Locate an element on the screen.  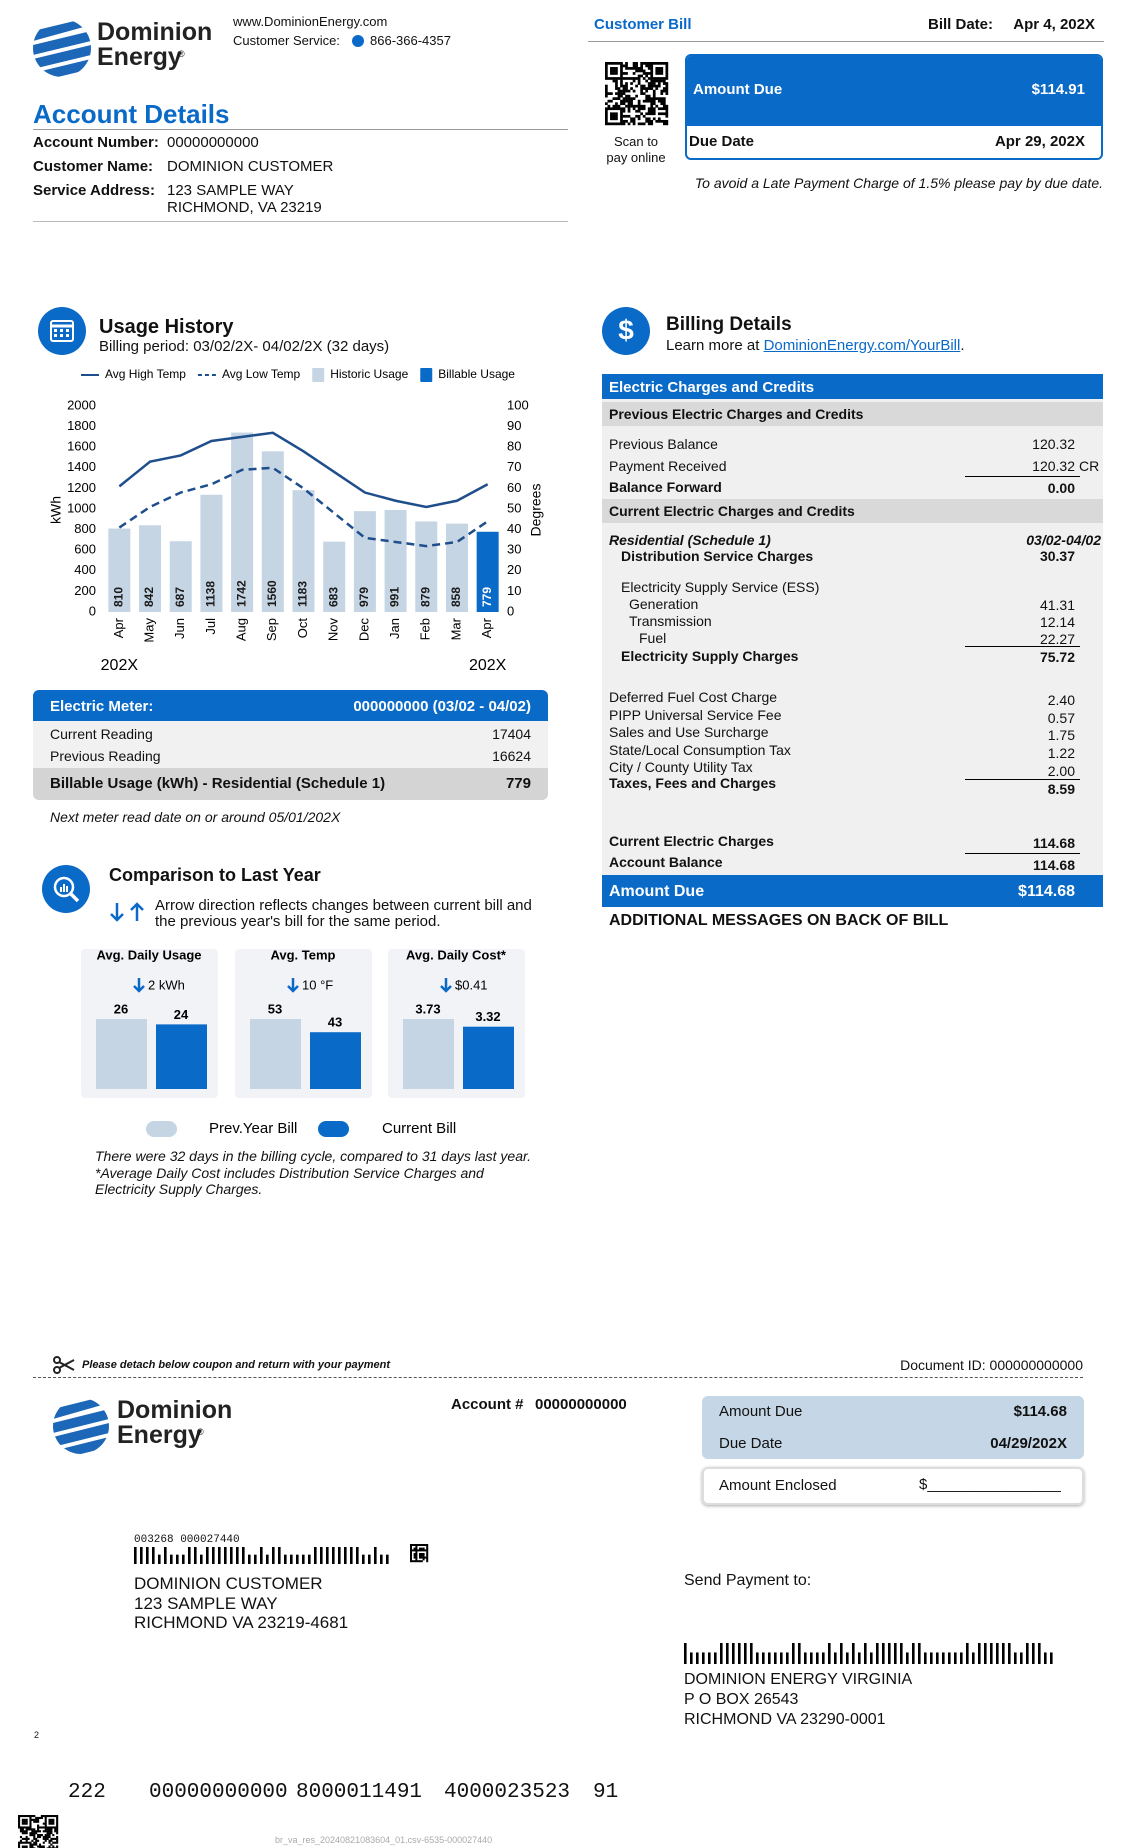
y-tick-label: 1600 is located at coordinates (81, 446).